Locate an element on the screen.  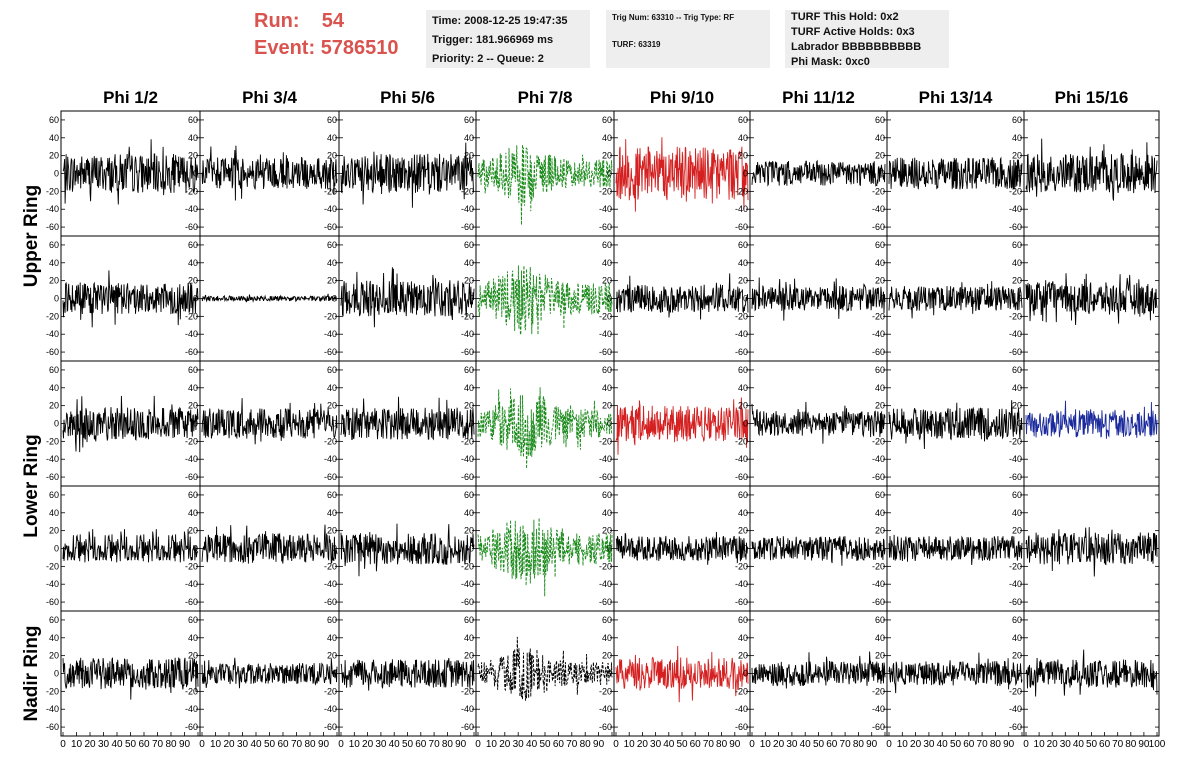
turf-active-holds-text: TURF Active Holds: 0x3 is located at coordinates (853, 32).